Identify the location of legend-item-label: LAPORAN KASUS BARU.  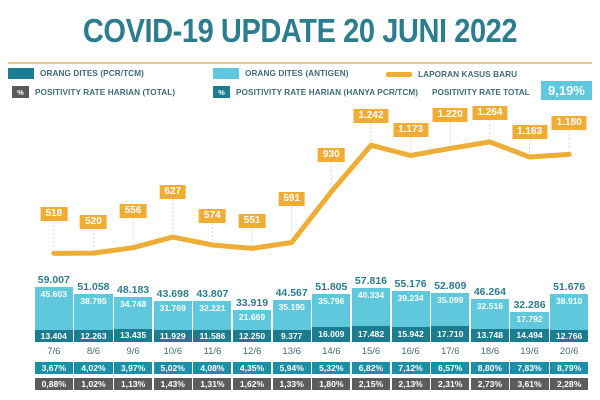
(468, 74).